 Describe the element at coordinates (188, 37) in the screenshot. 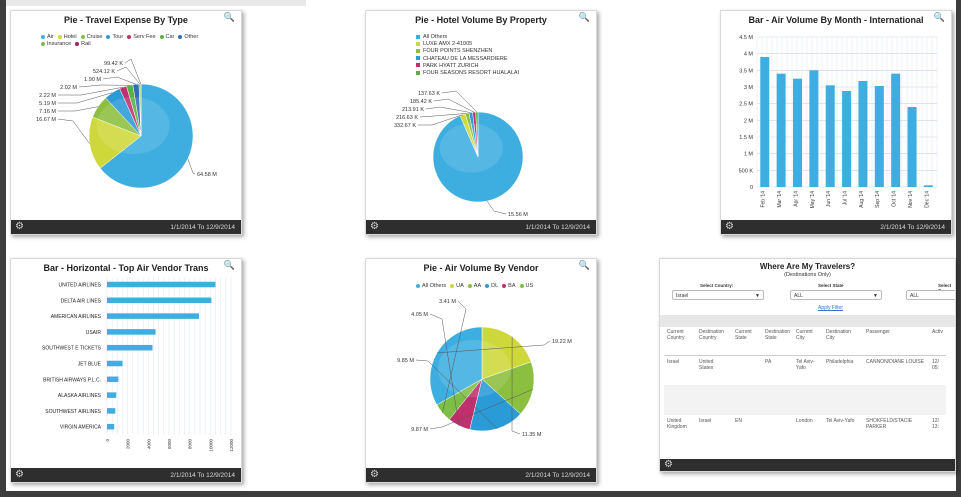

I see `legend-item: Other` at that location.